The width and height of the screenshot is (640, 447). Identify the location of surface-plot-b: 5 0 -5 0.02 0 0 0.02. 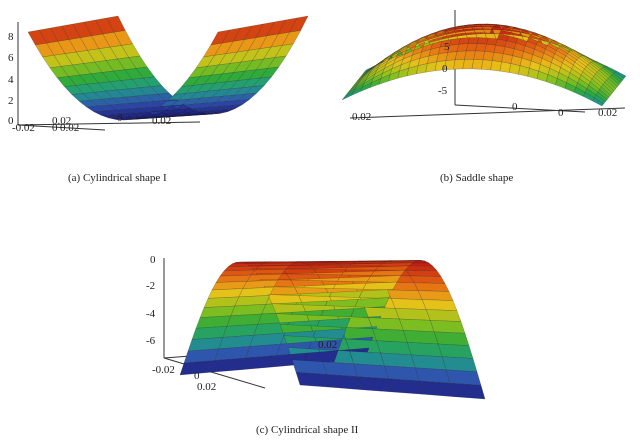
(484, 66).